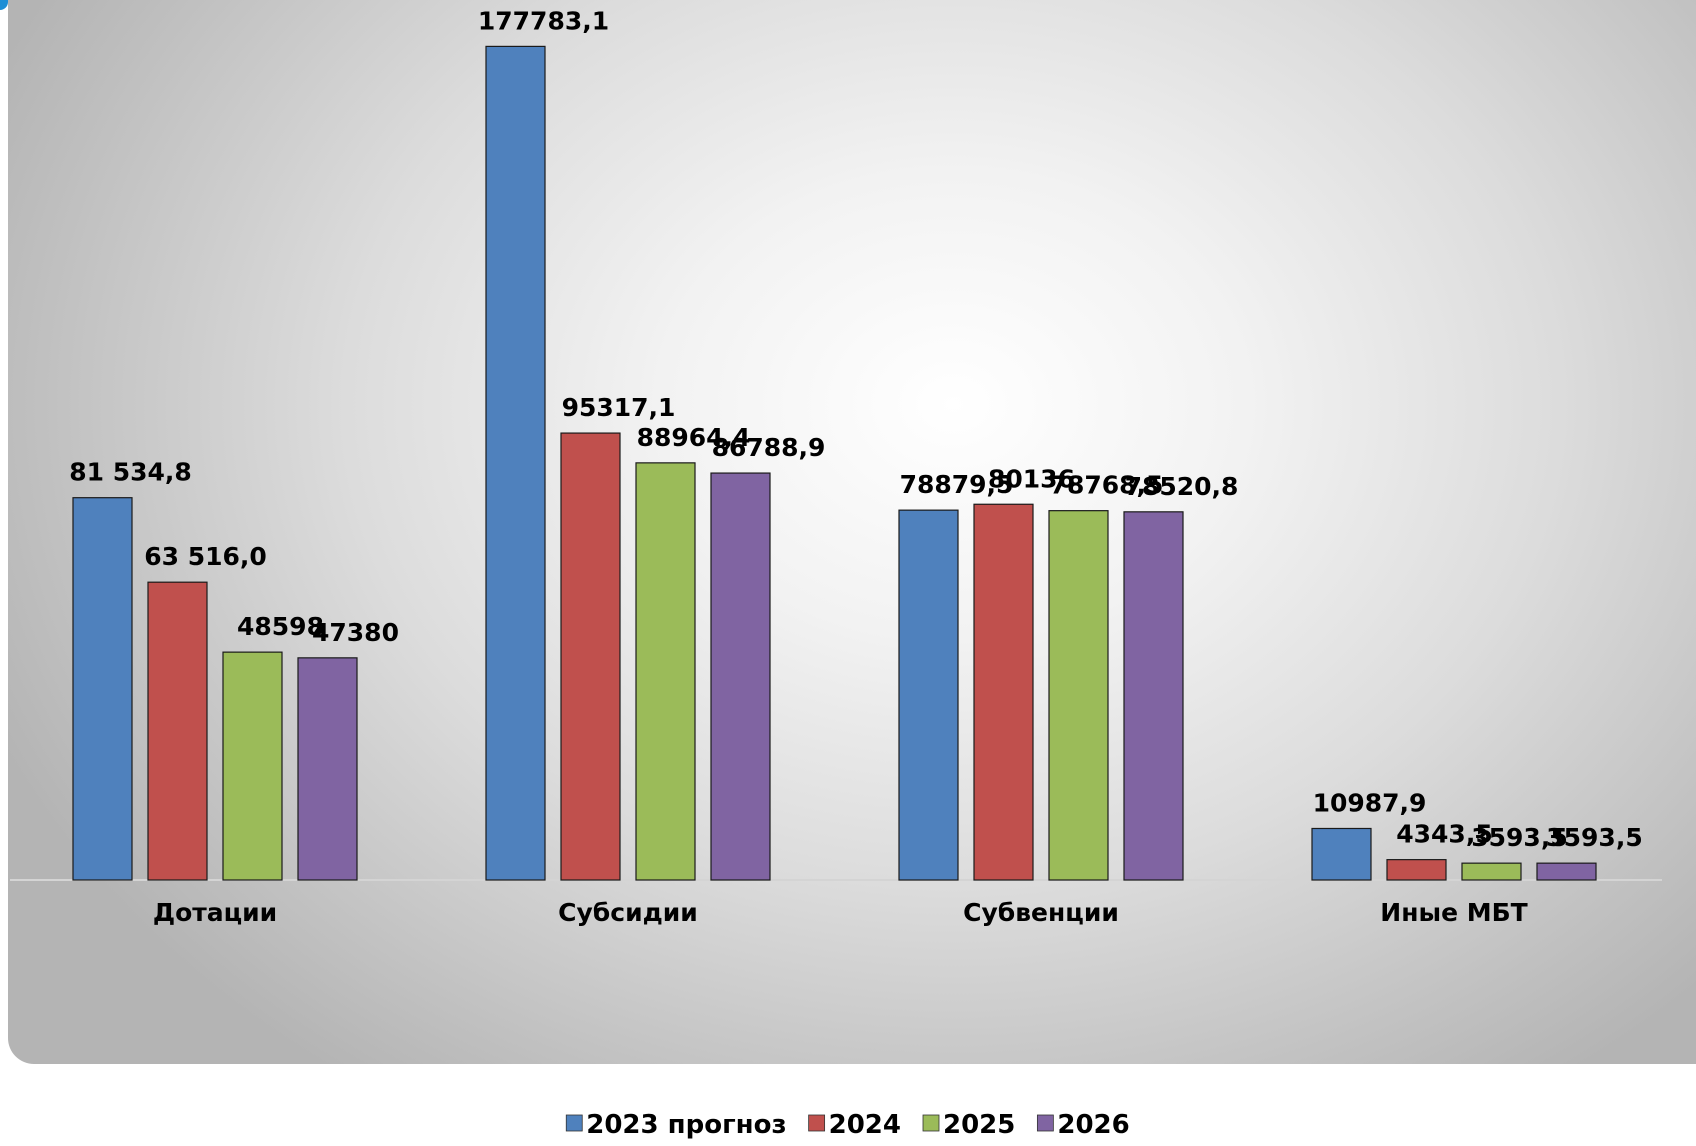 The width and height of the screenshot is (1696, 1146). I want to click on value-label: 80136, so click(1031, 478).